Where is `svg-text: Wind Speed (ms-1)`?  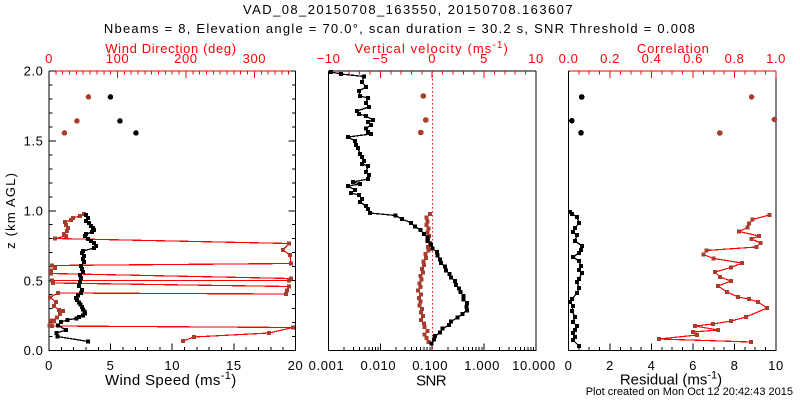 svg-text: Wind Speed (ms-1) is located at coordinates (171, 379).